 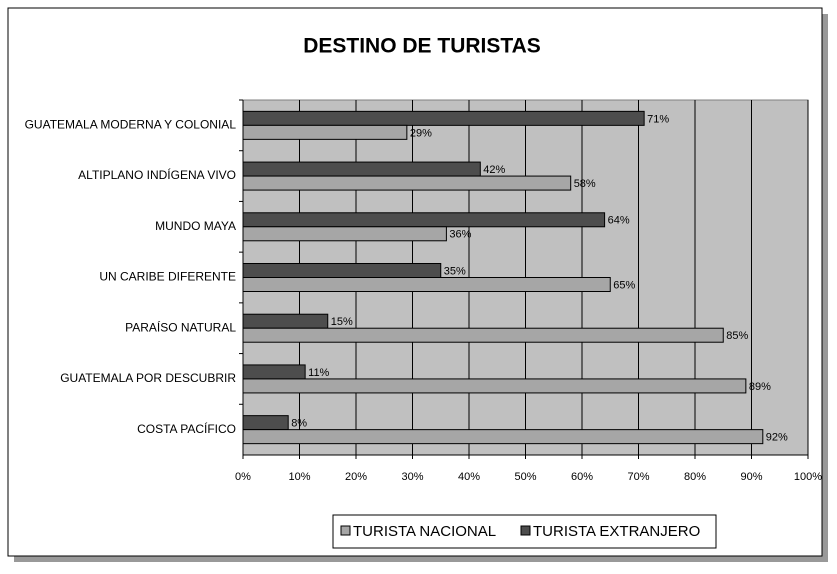 I want to click on data-label: 8%, so click(x=299, y=424).